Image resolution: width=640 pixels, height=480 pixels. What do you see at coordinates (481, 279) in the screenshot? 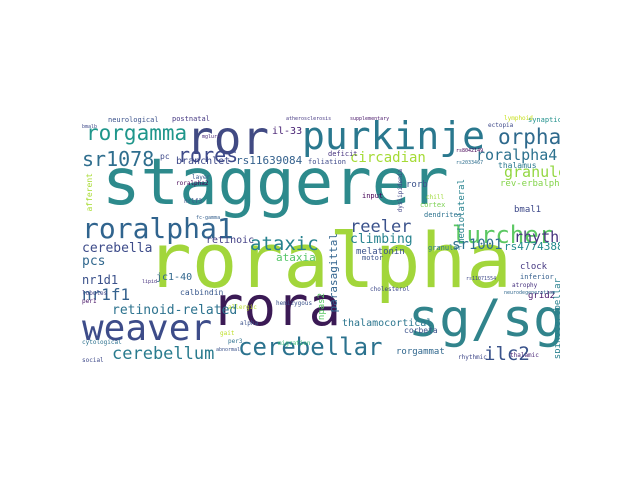
I see `word-rs11071554: rs11071554` at bounding box center [481, 279].